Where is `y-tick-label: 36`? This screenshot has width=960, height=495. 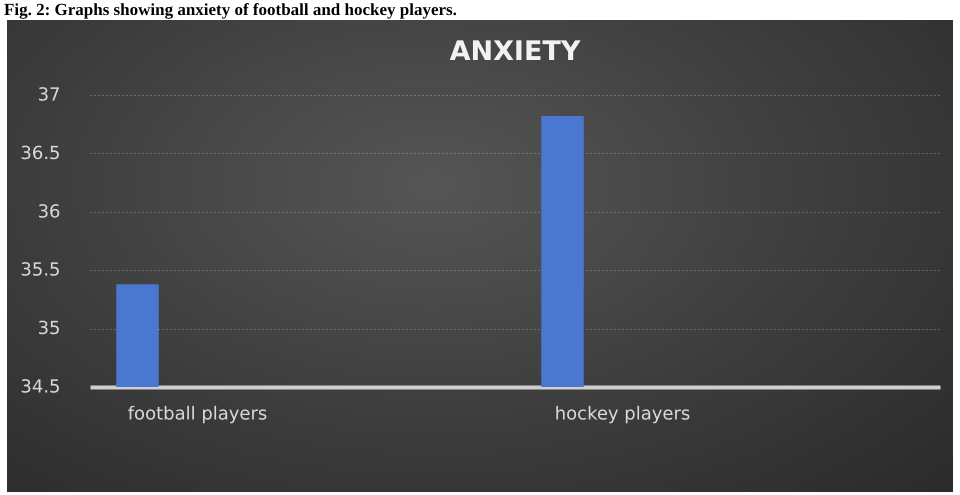
y-tick-label: 36 is located at coordinates (49, 211).